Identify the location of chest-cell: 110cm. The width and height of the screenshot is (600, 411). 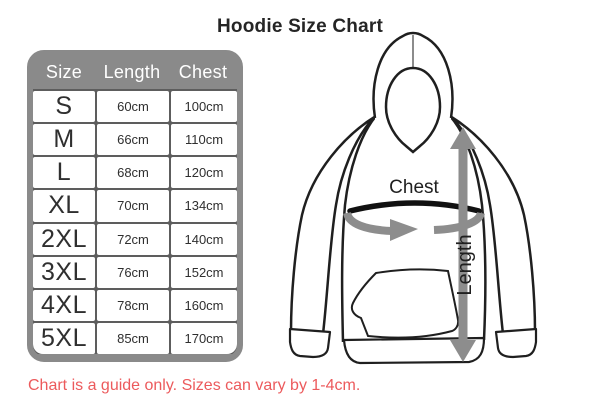
(204, 140).